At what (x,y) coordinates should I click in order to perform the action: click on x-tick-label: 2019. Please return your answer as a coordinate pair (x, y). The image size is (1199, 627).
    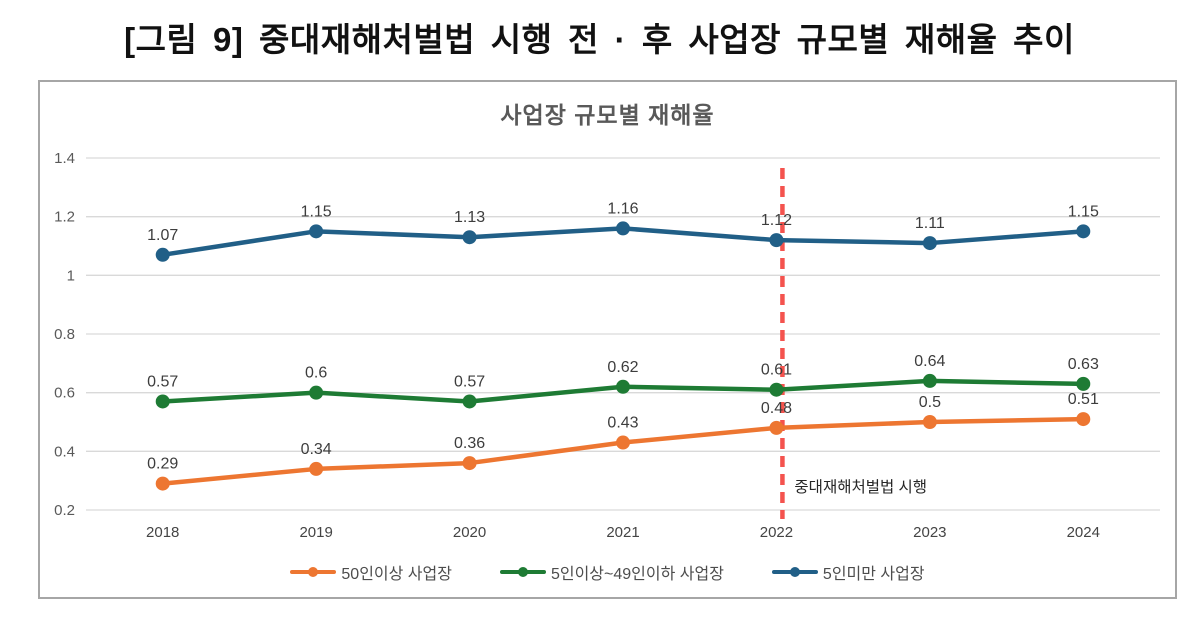
    Looking at the image, I should click on (315, 532).